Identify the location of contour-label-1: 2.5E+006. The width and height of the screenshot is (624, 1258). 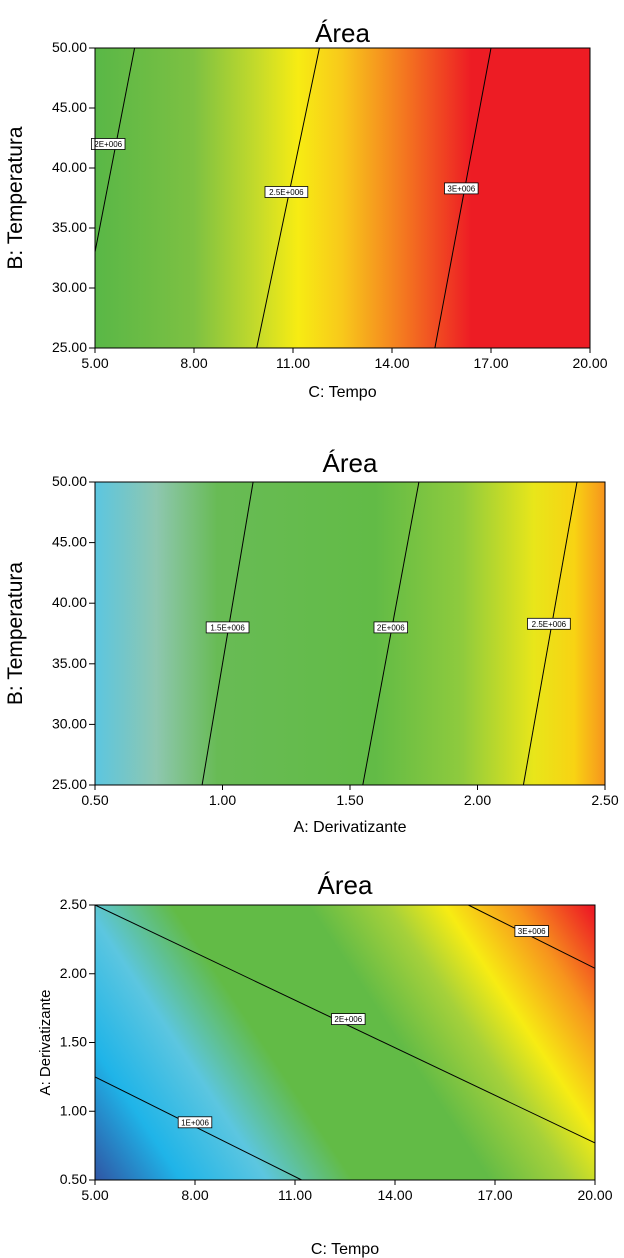
(286, 192).